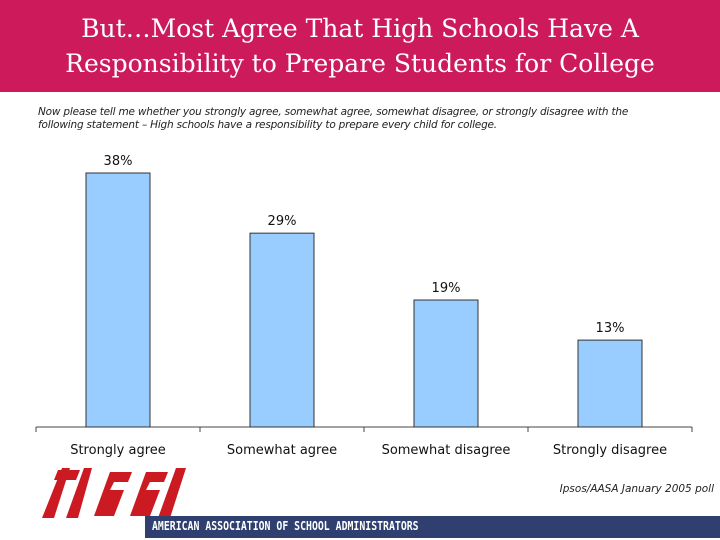 This screenshot has width=720, height=540. Describe the element at coordinates (282, 450) in the screenshot. I see `category-label: Somewhat agree` at that location.